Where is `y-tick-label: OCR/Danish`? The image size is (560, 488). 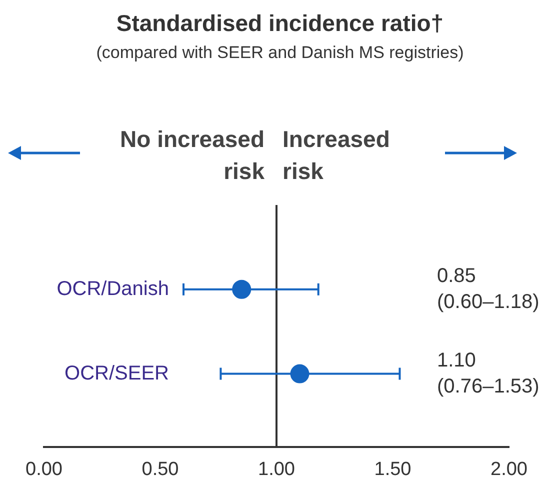 y-tick-label: OCR/Danish is located at coordinates (112, 289).